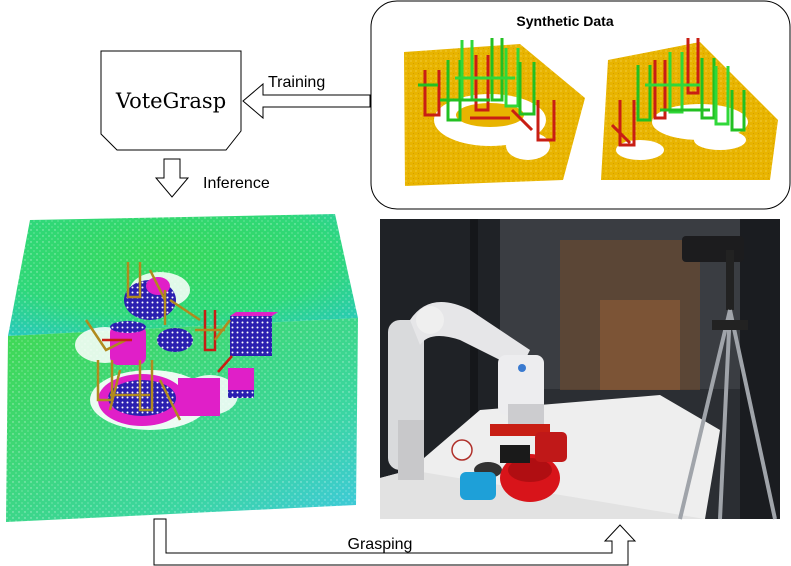 The image size is (791, 566). Describe the element at coordinates (296, 82) in the screenshot. I see `training-label: Training` at that location.